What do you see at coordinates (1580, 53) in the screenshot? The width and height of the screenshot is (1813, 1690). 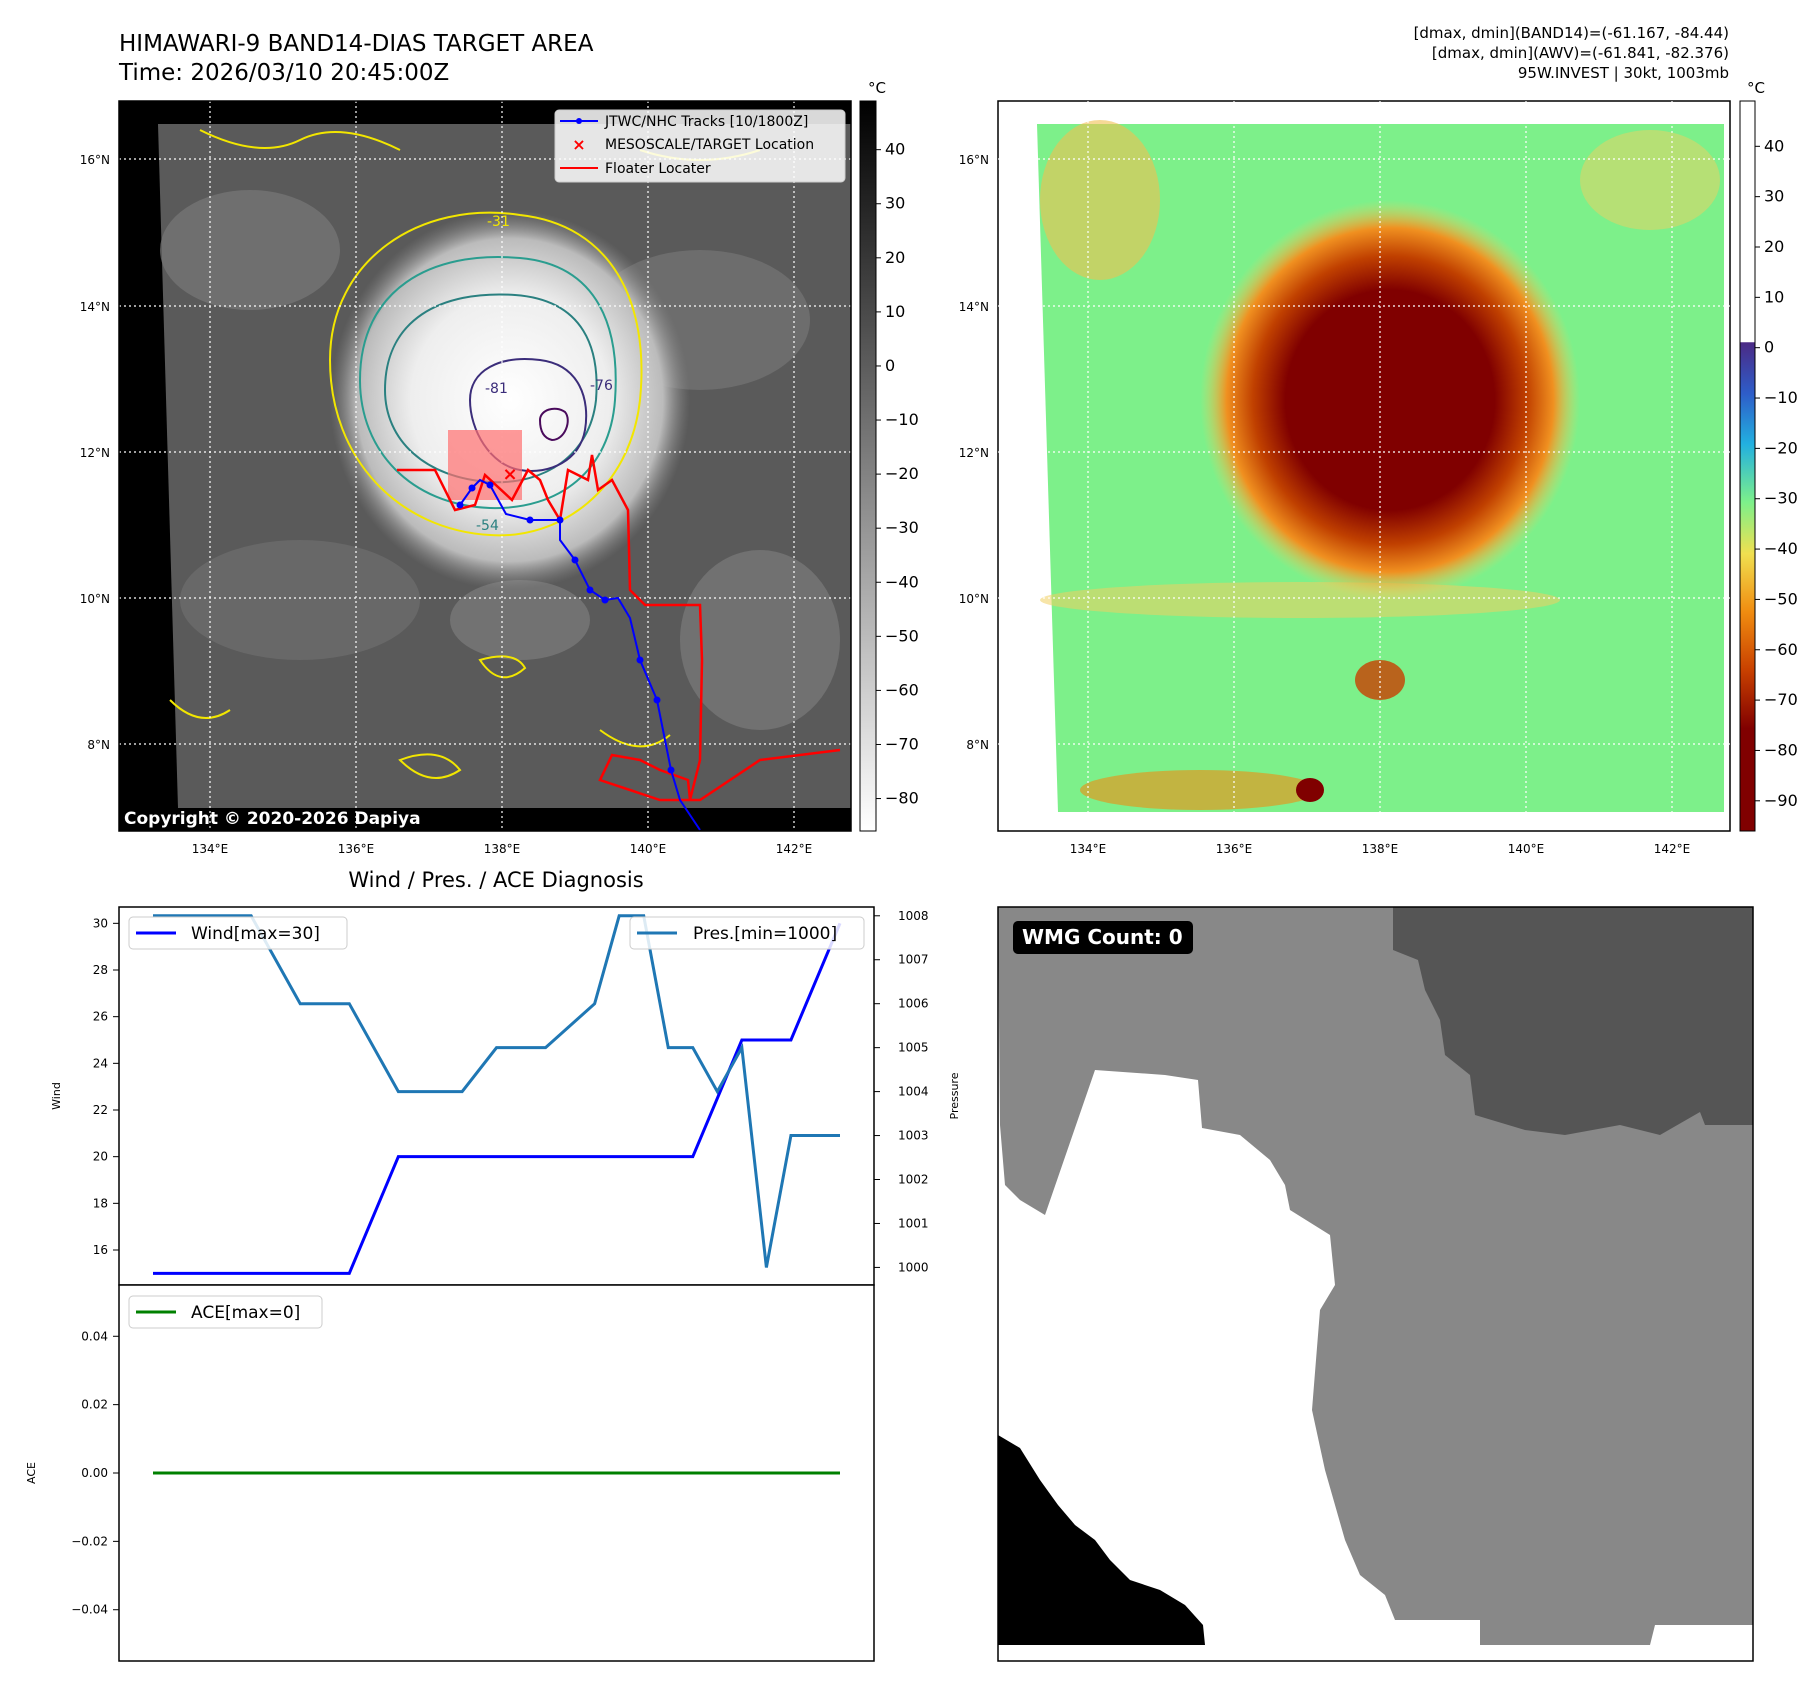 I see `awv-range-text: [dmax, dmin](AWV)=(-61.841, -82.376)` at bounding box center [1580, 53].